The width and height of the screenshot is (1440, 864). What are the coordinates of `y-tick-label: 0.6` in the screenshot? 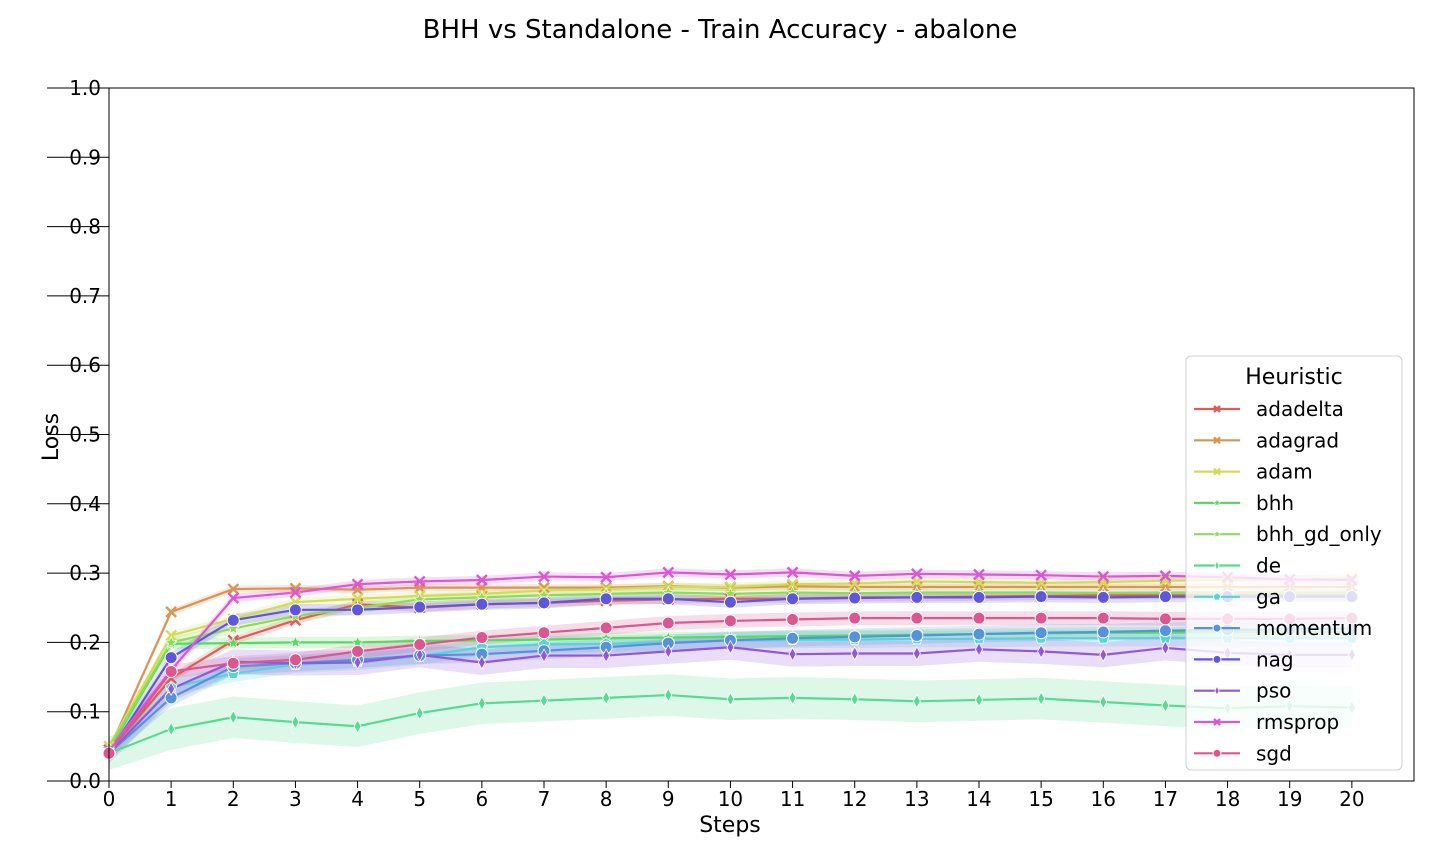 It's located at (85, 365).